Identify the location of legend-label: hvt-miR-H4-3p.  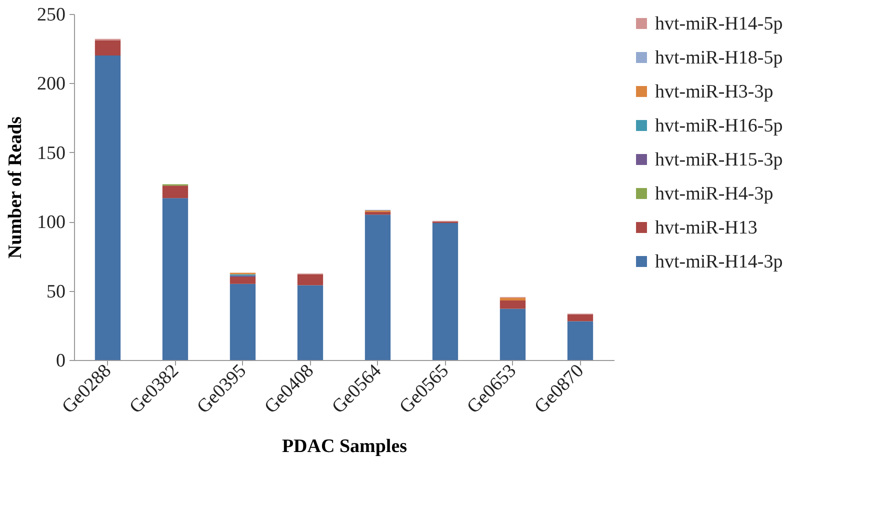
(714, 194).